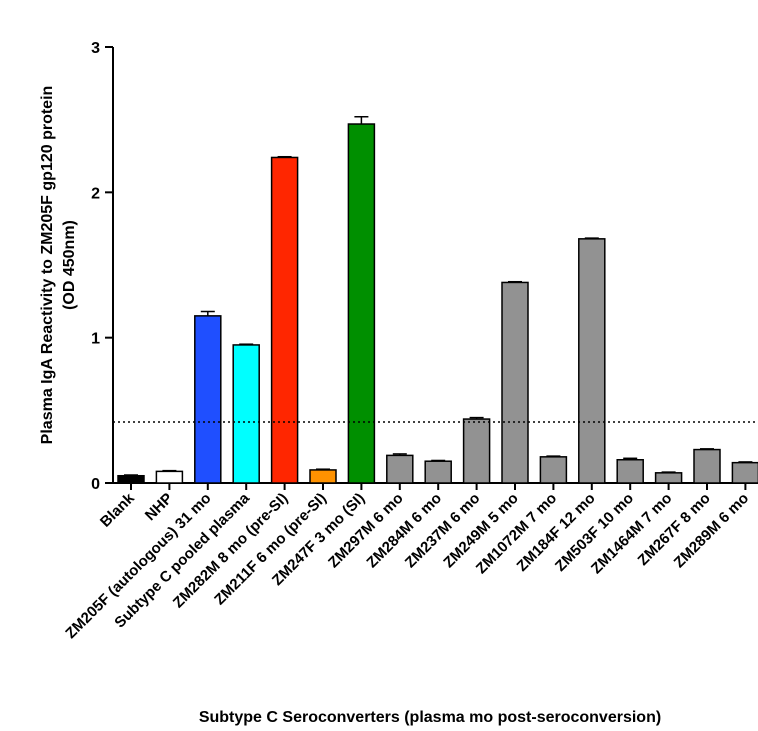 This screenshot has width=758, height=731. Describe the element at coordinates (95, 193) in the screenshot. I see `y-tick-label: 2` at that location.